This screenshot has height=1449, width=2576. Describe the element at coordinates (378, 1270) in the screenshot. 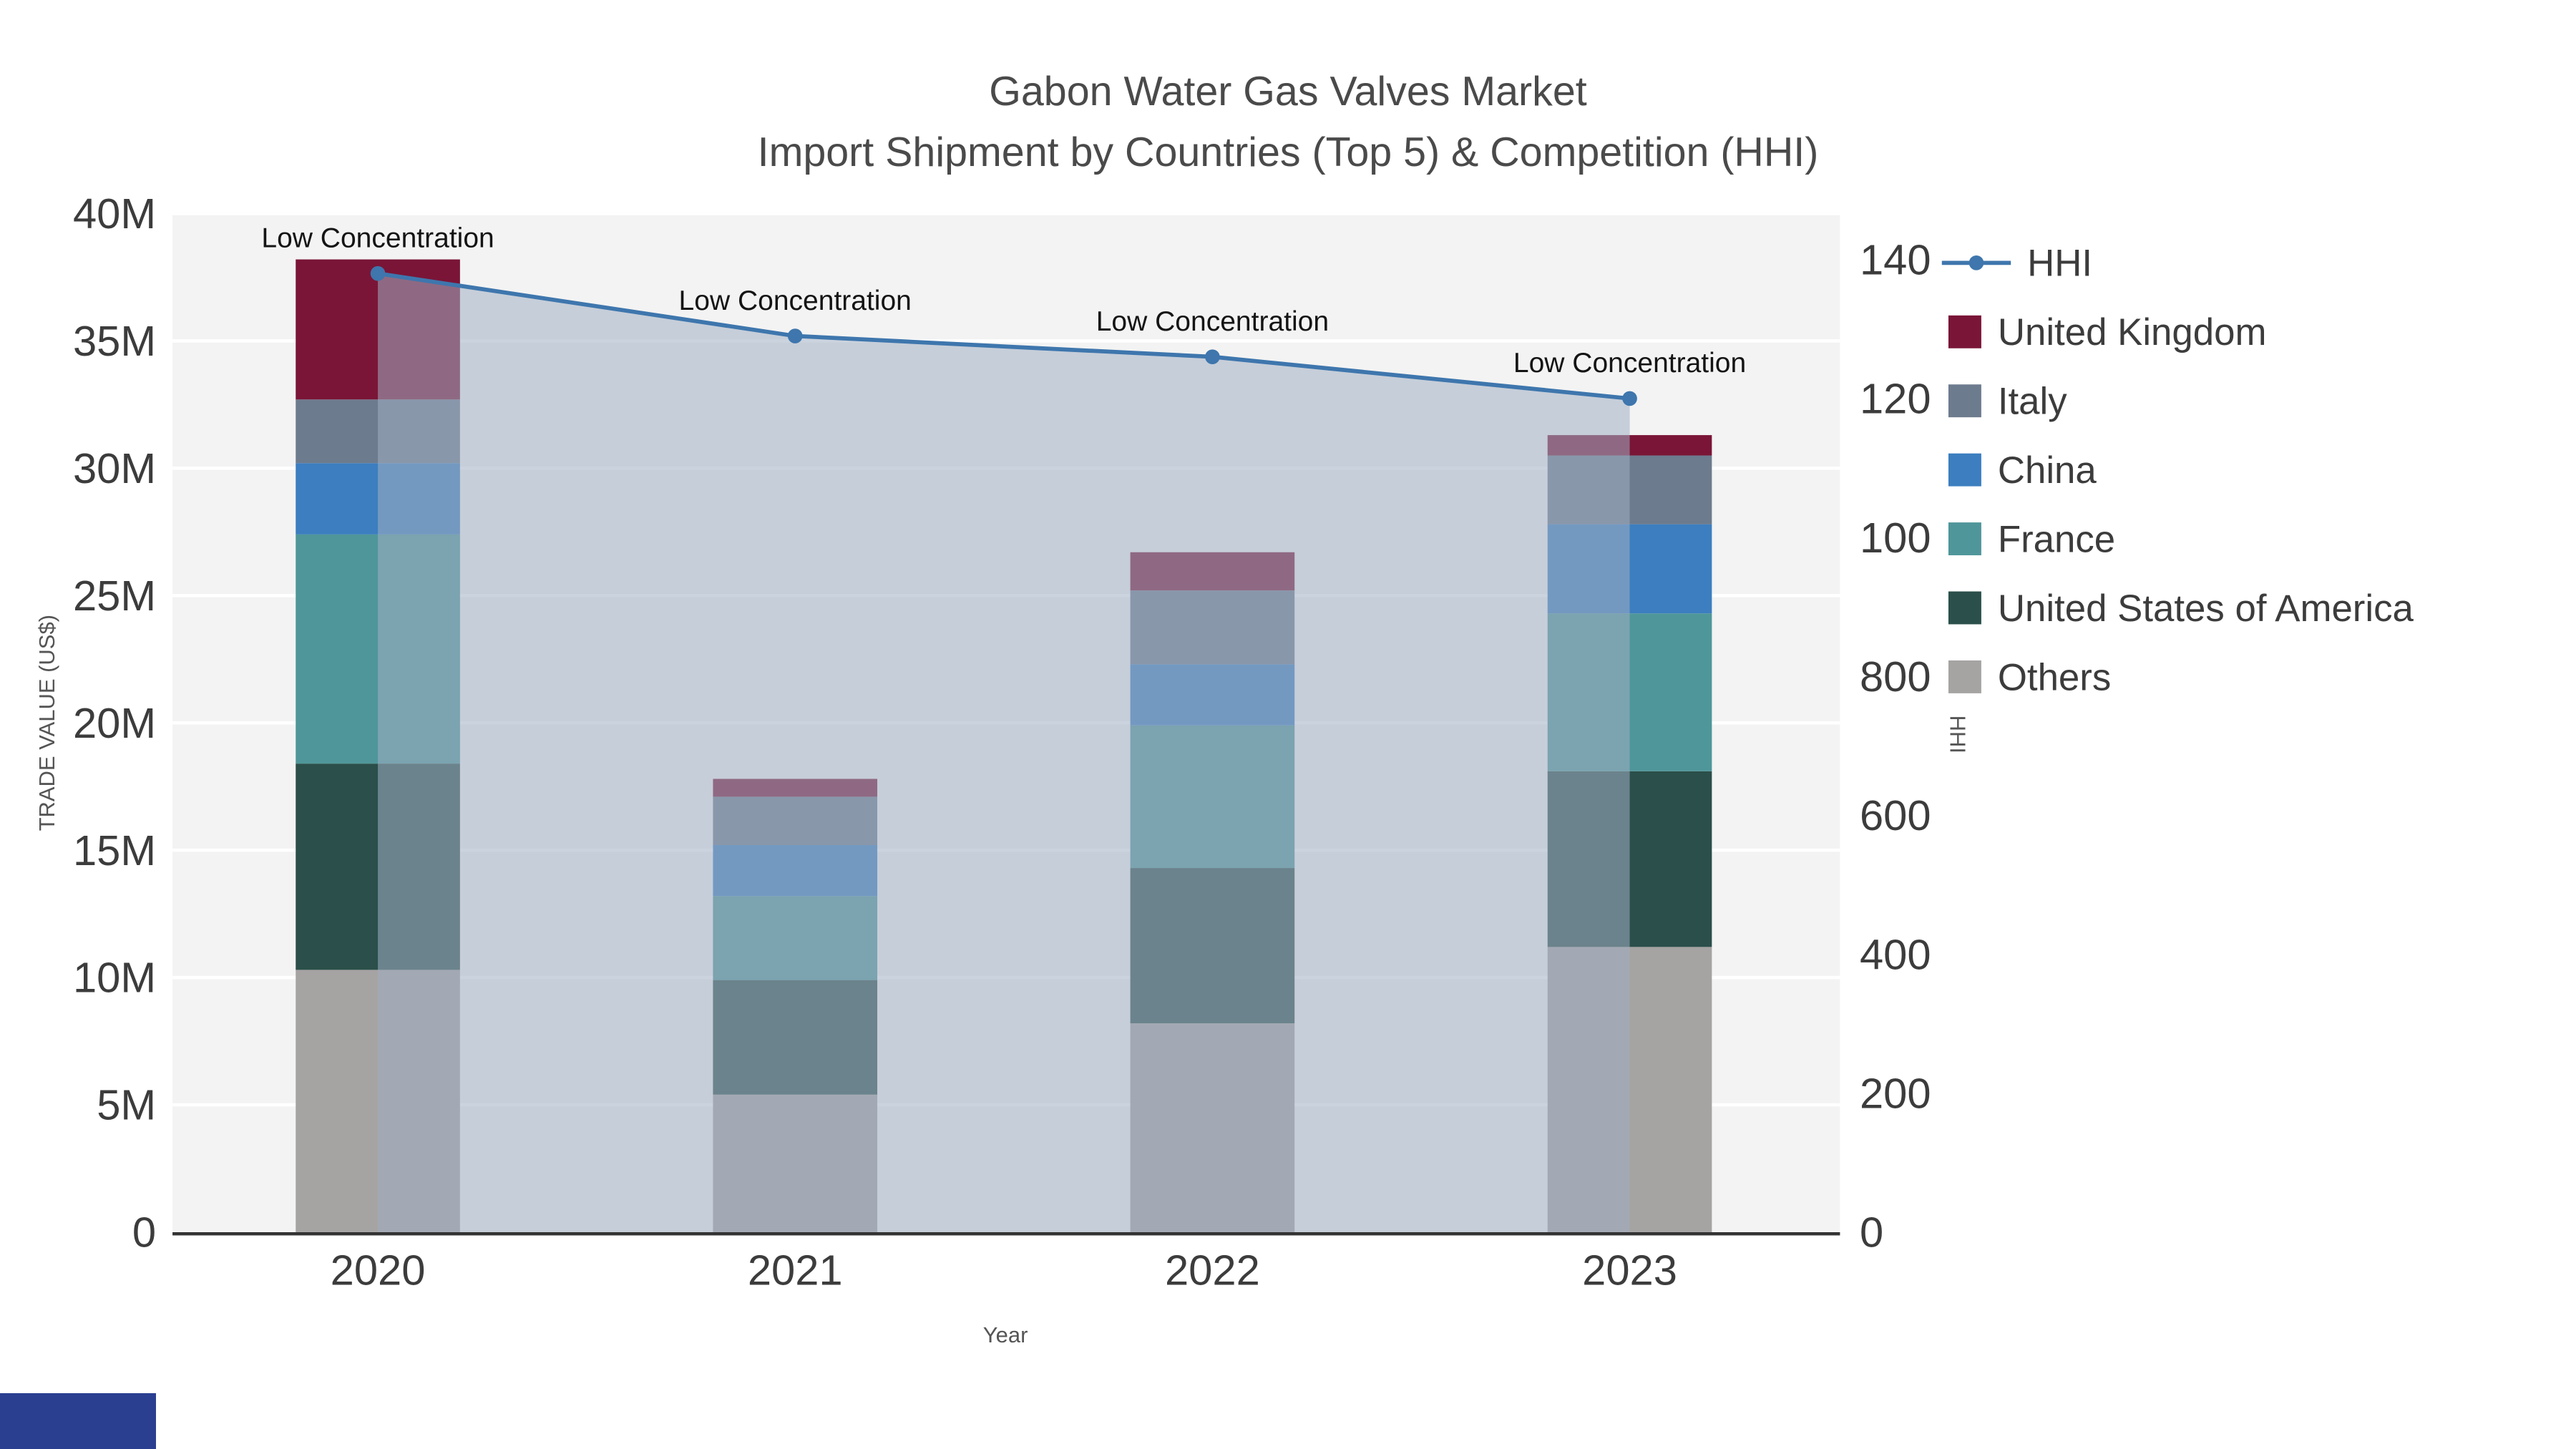

I see `x-tick-label-2020: 2020` at that location.